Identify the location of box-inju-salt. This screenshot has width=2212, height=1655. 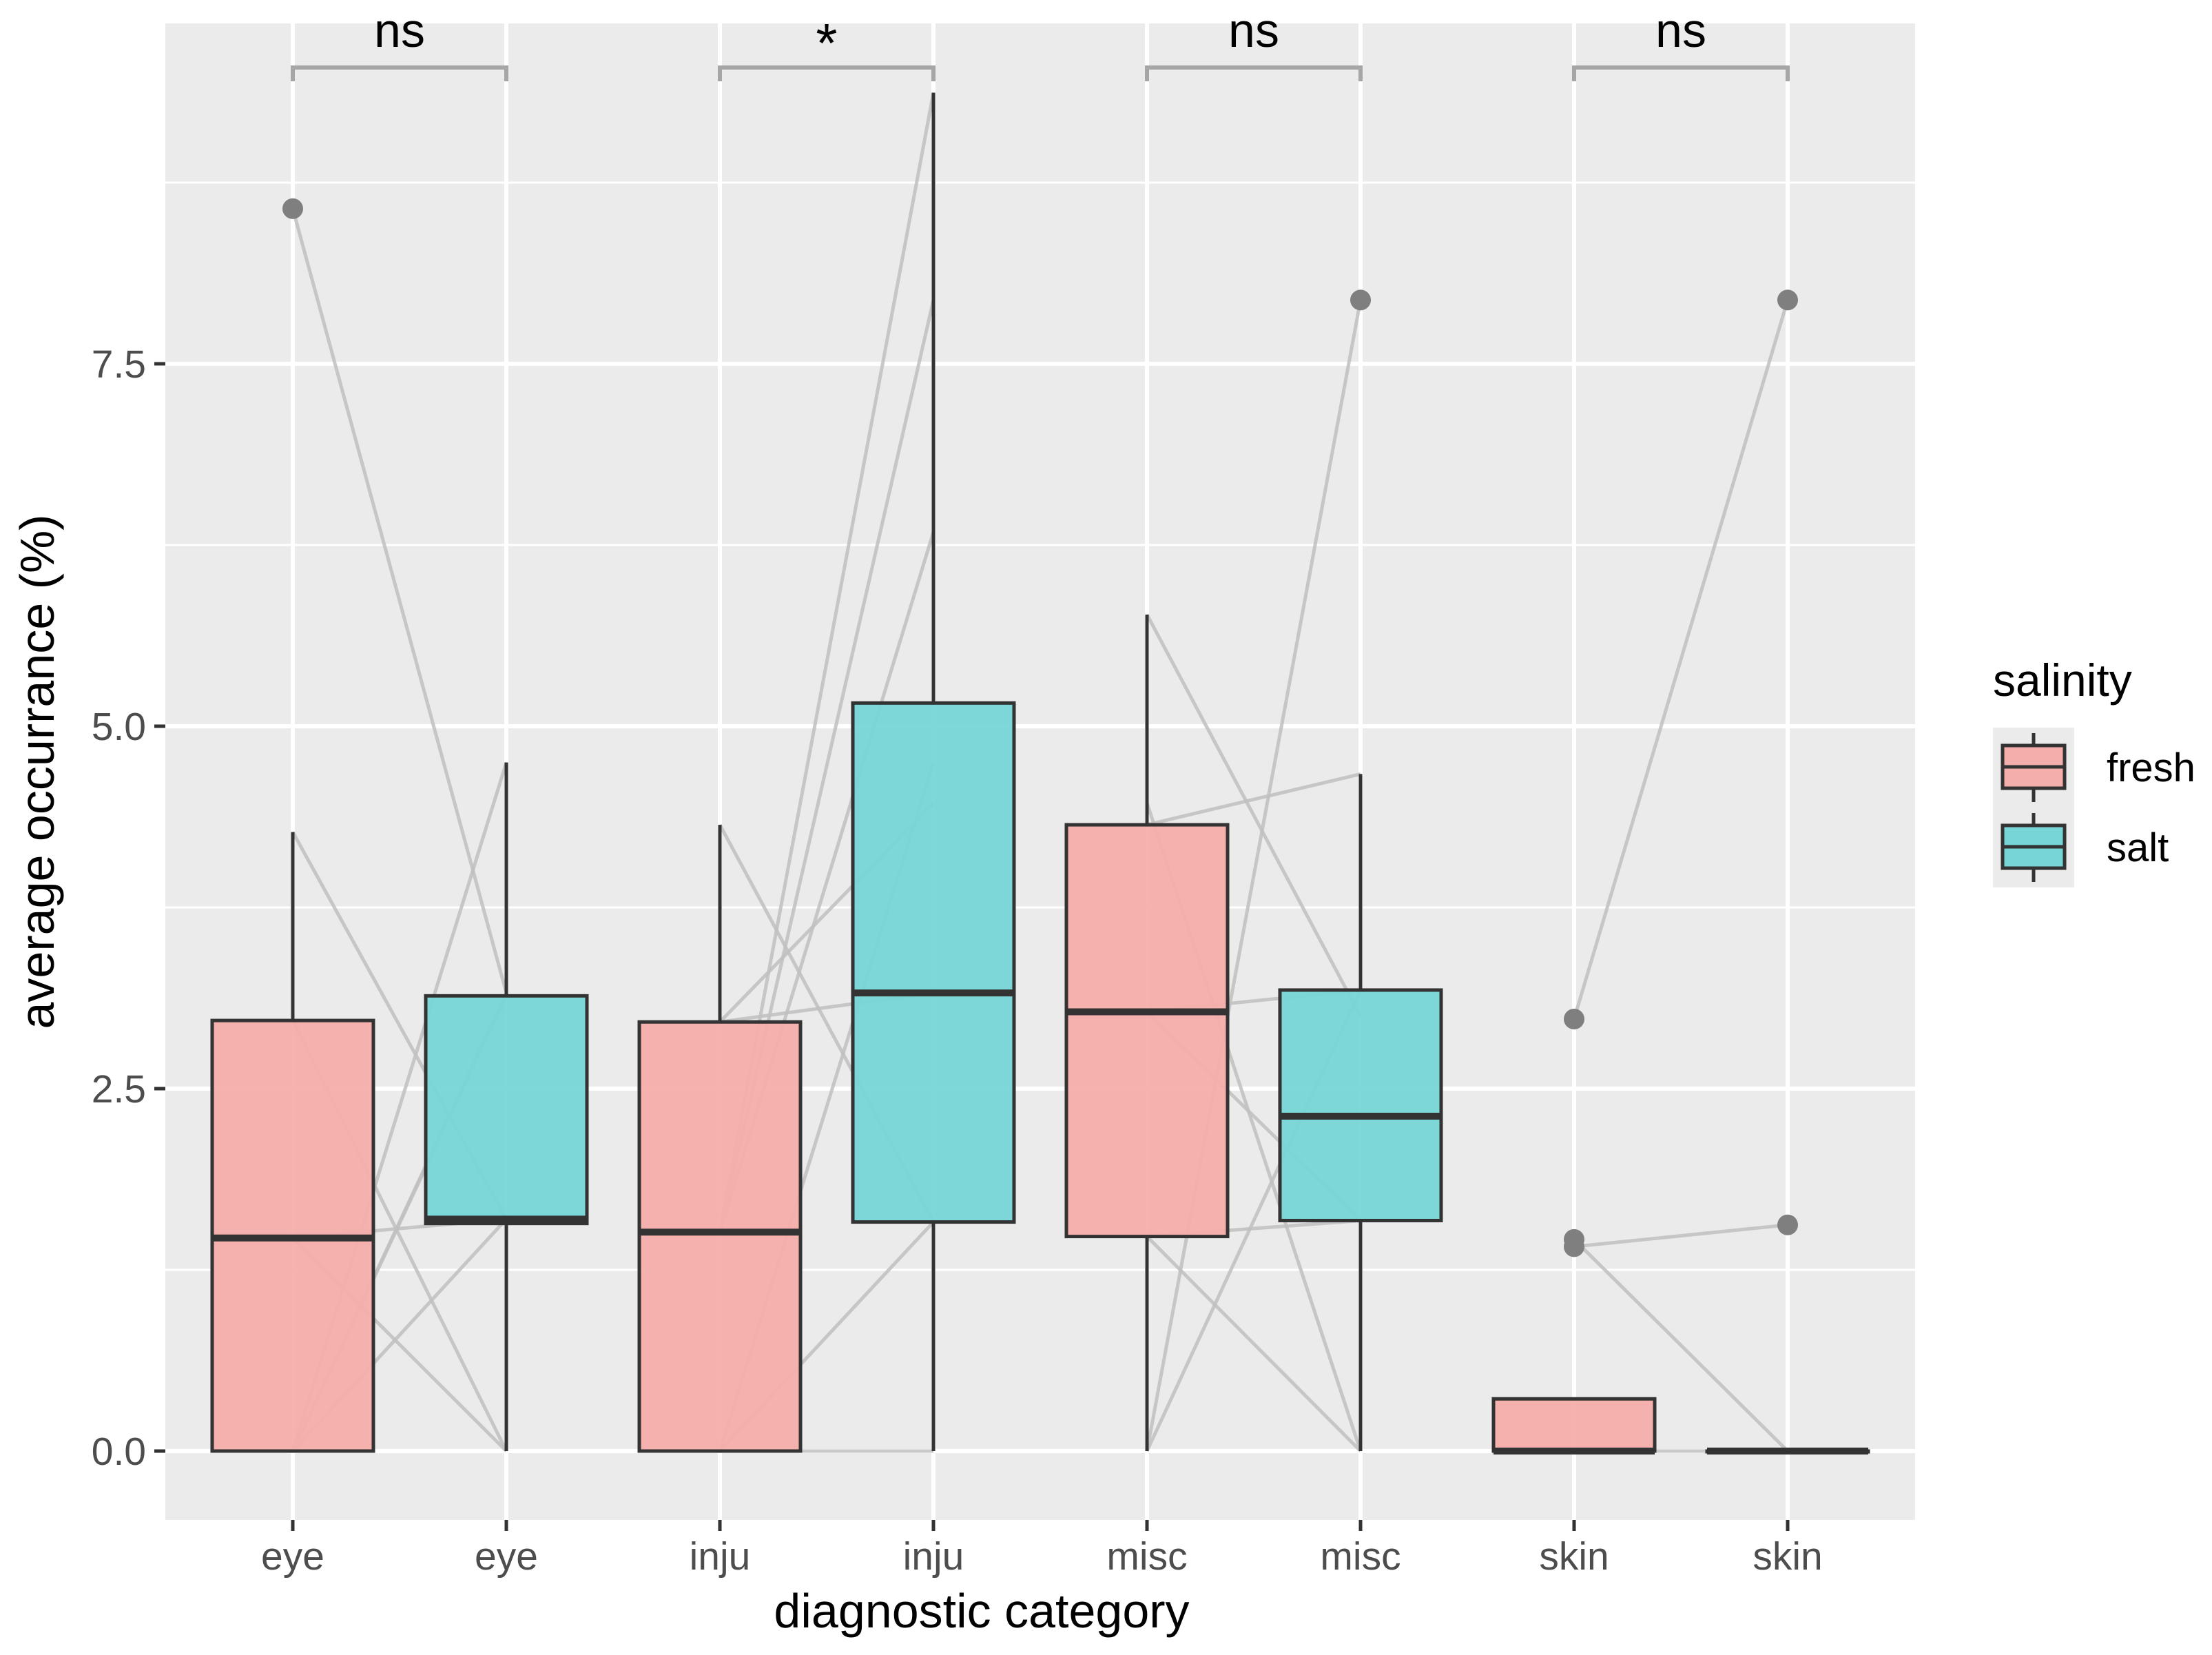
(934, 771).